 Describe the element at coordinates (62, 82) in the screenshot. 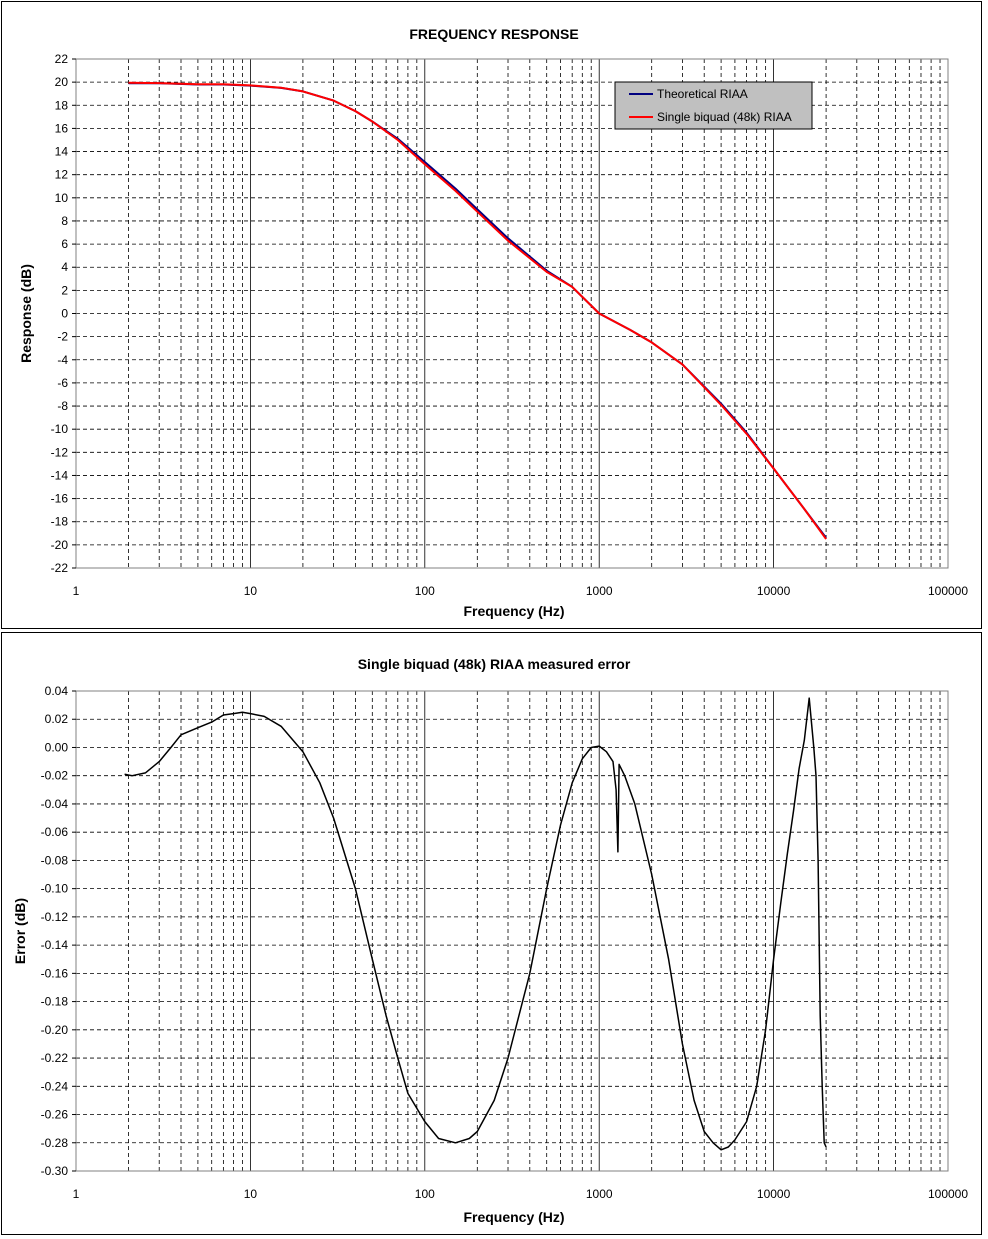

I see `y-tick-label: 20` at that location.